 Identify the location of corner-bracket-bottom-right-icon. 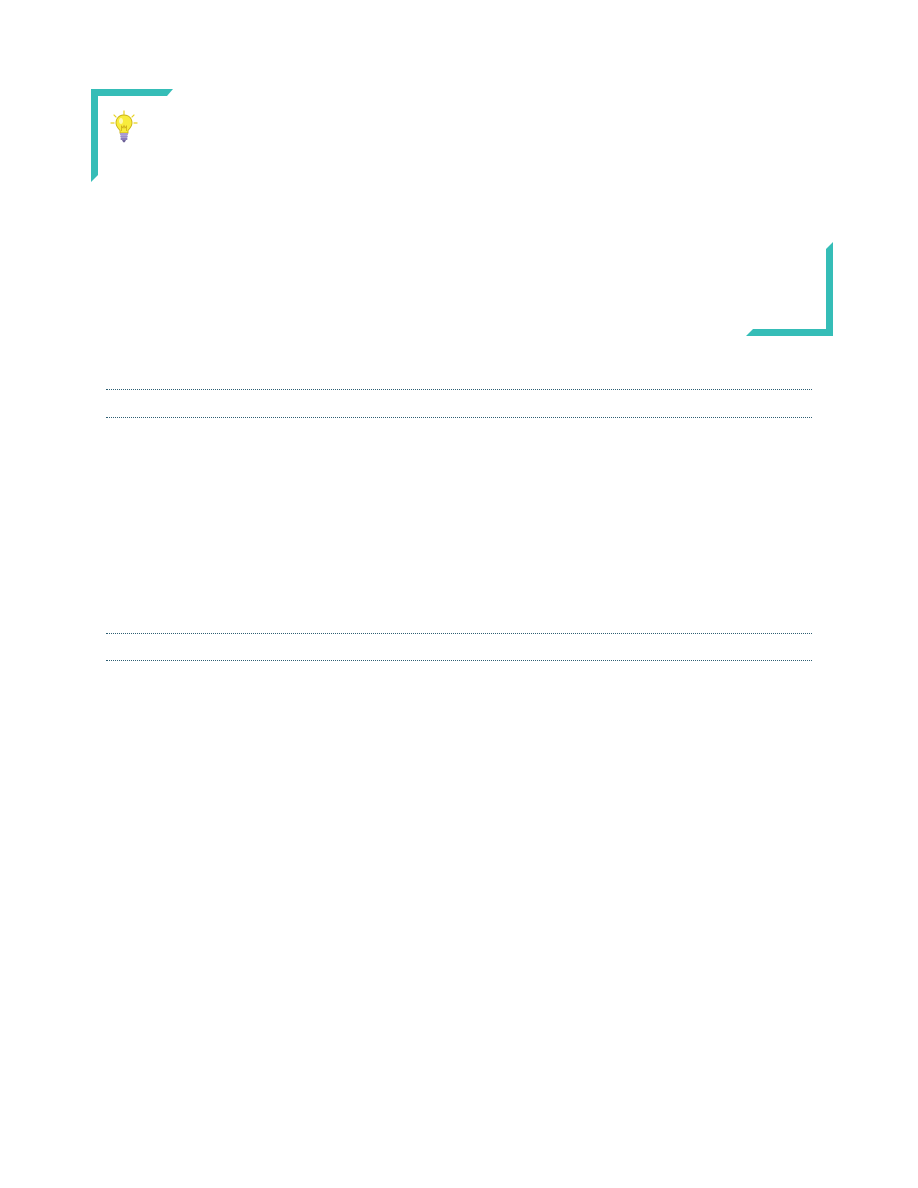
(789, 289).